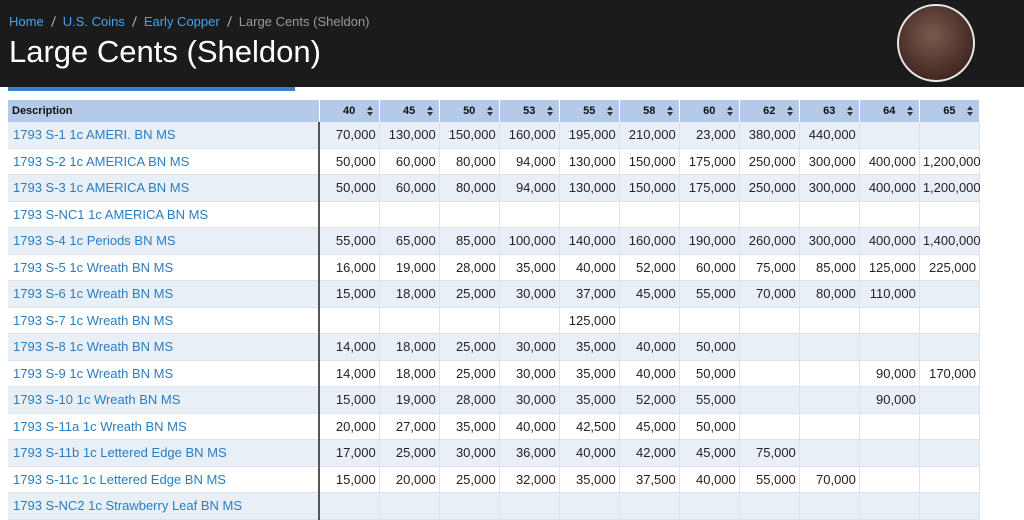 This screenshot has width=1024, height=520. Describe the element at coordinates (409, 479) in the screenshot. I see `price-cell: 20,000` at that location.